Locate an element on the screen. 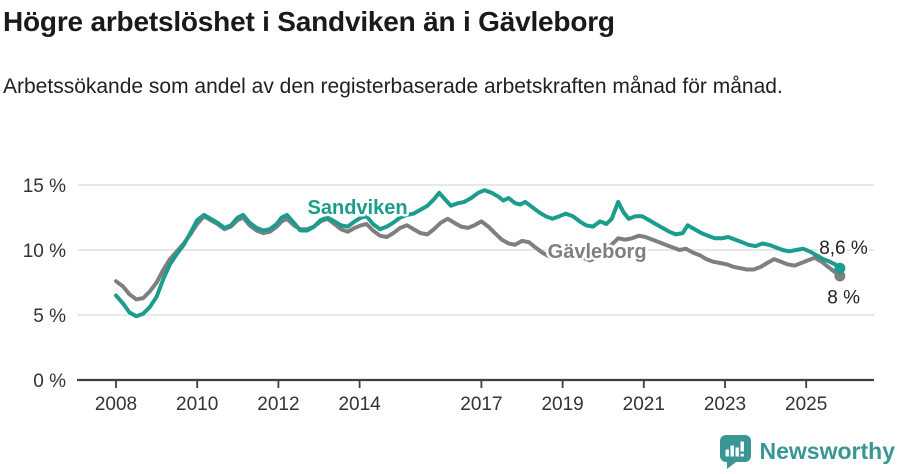 The image size is (900, 474). x-tick-label-2014: 2014 is located at coordinates (359, 404).